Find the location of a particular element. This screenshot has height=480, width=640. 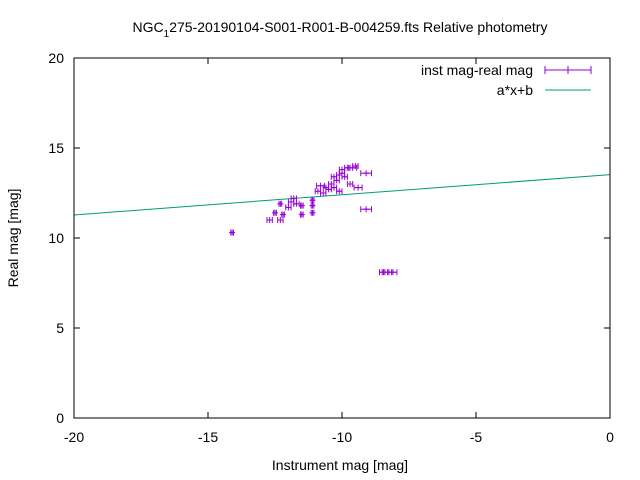

x-axis-label: Instrument mag [mag] is located at coordinates (340, 465).